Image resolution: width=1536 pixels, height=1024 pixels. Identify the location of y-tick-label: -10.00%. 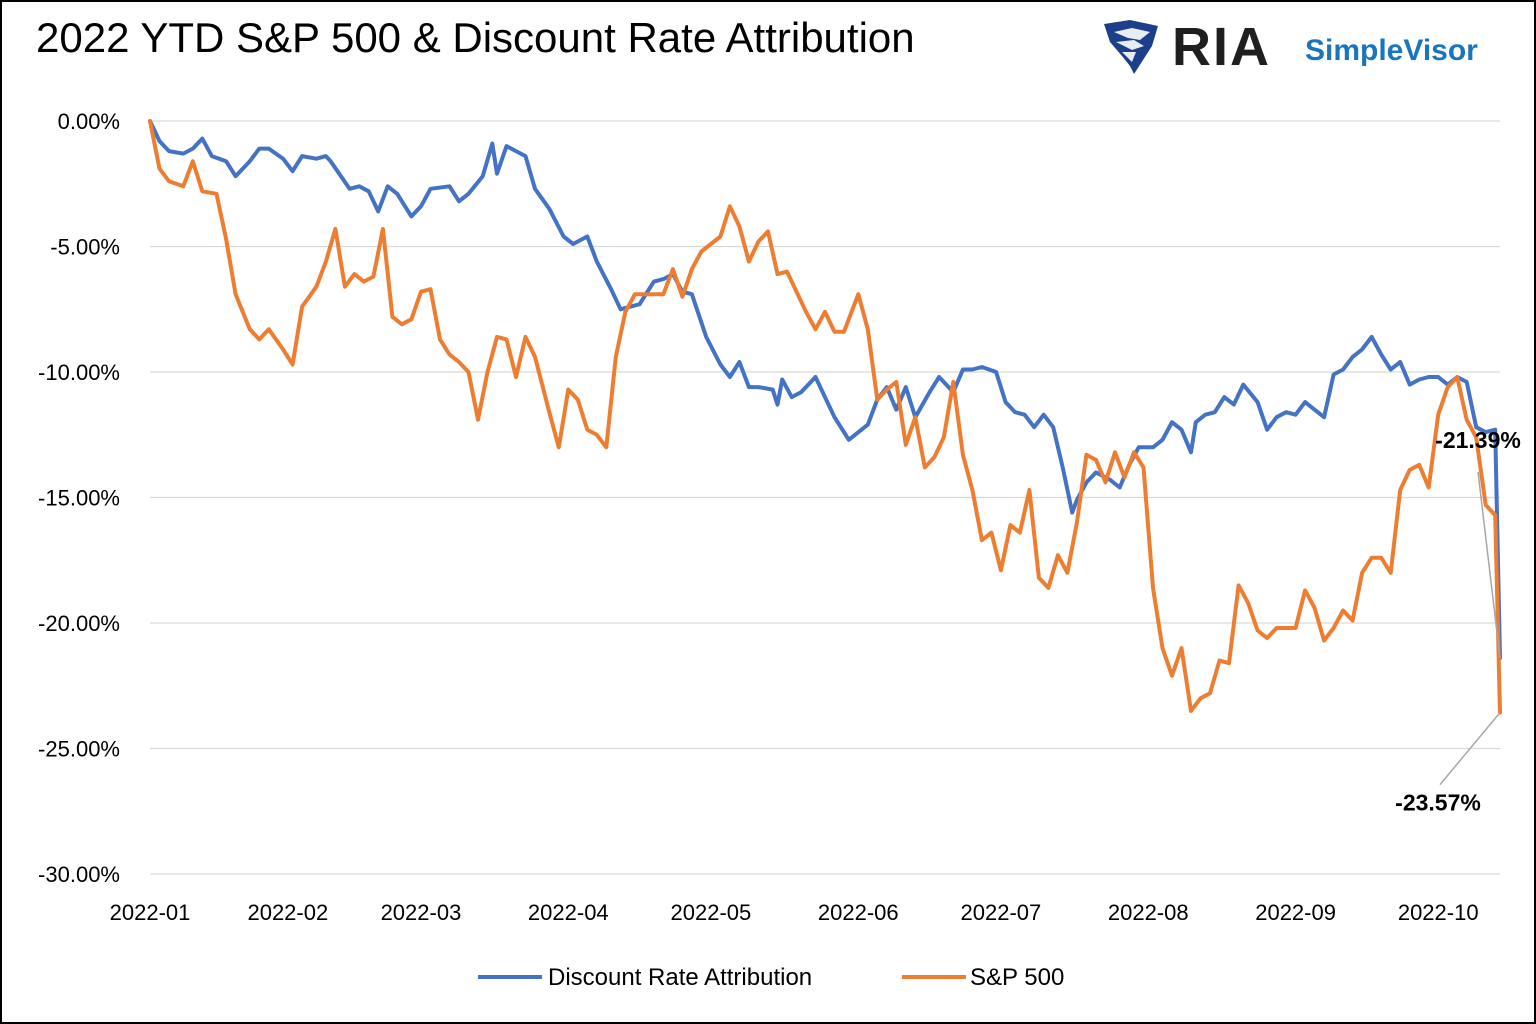
(79, 372).